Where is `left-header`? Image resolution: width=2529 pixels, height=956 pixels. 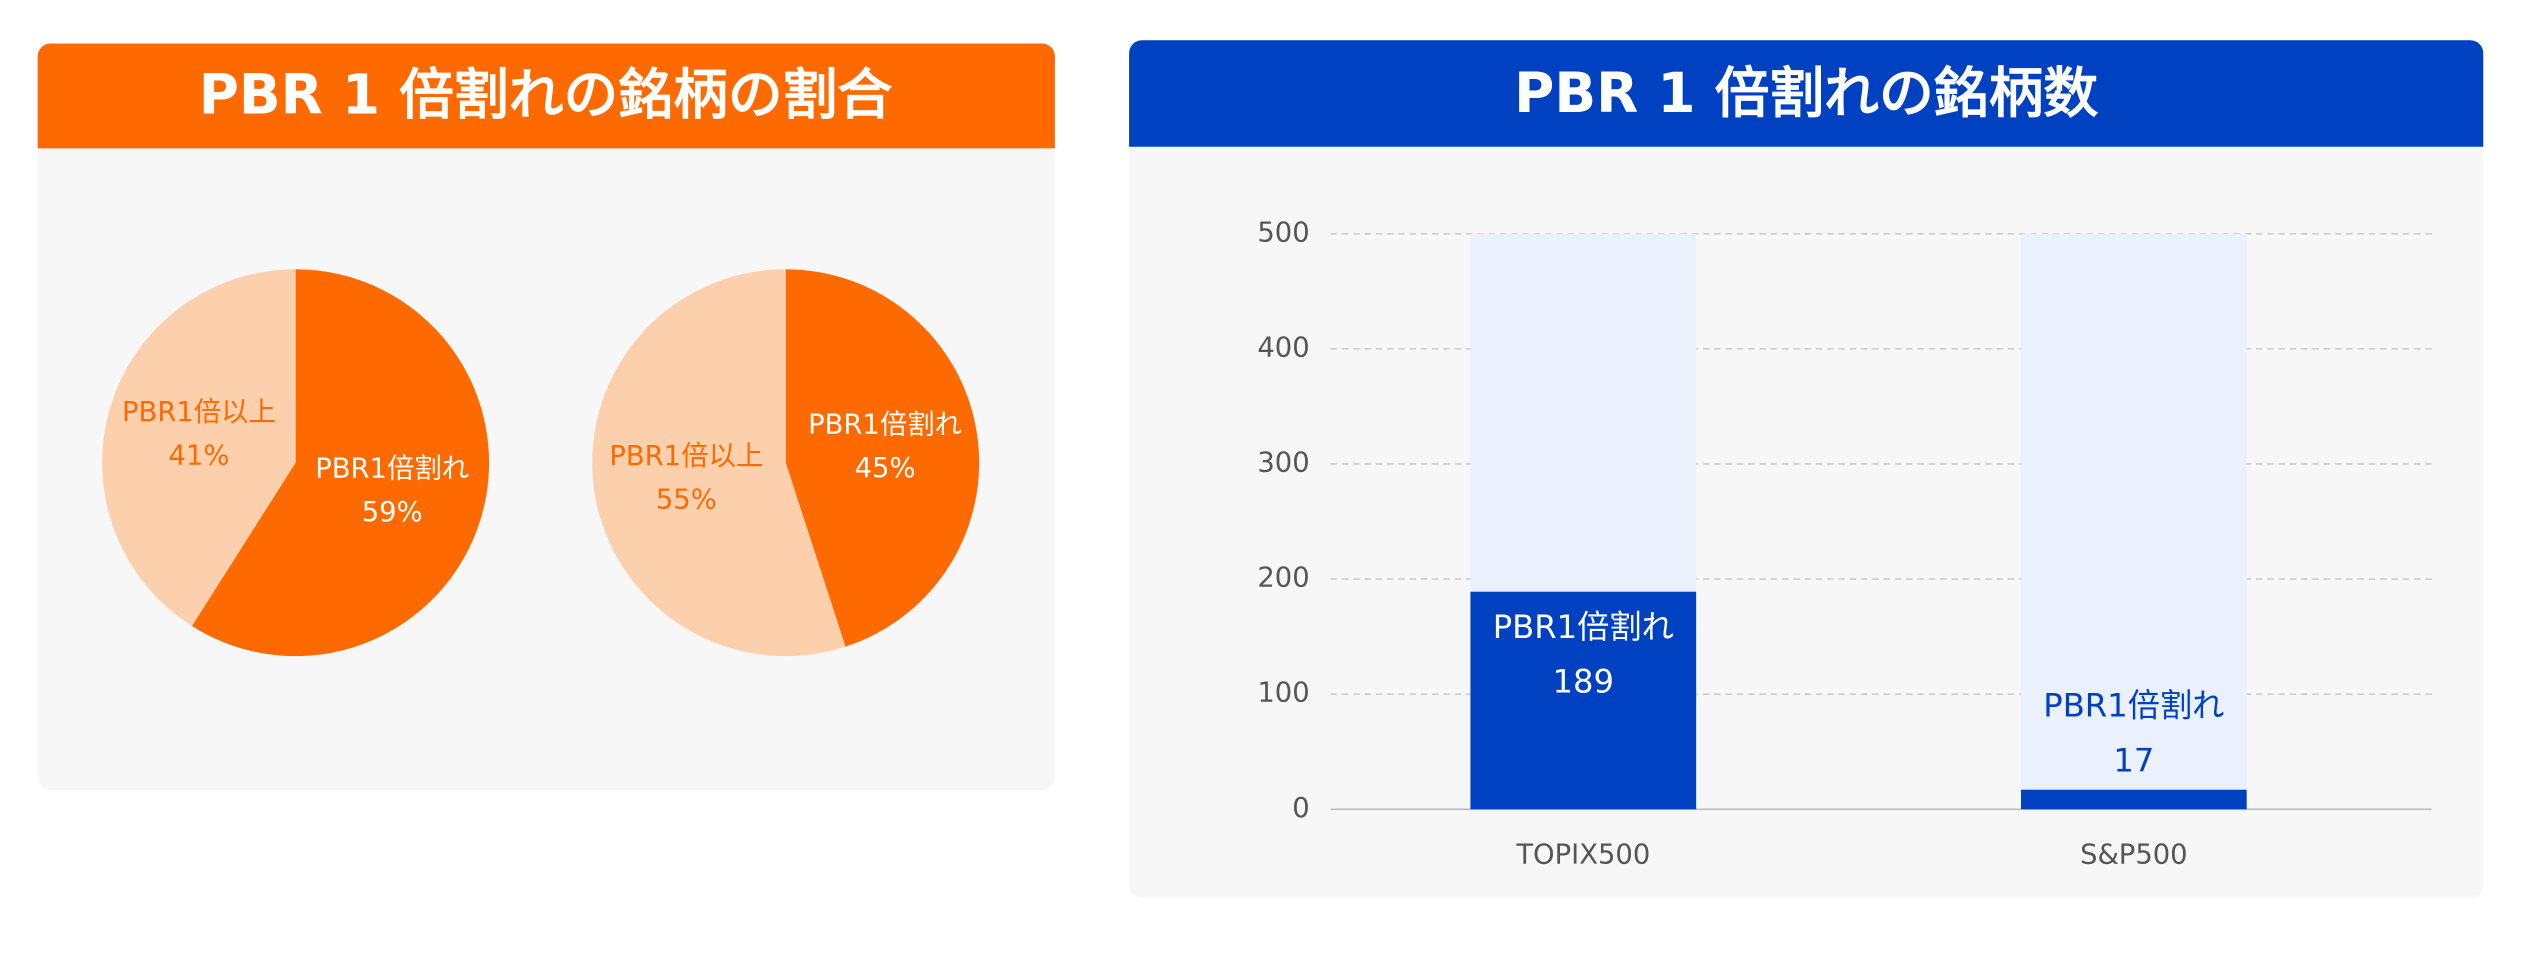 left-header is located at coordinates (546, 96).